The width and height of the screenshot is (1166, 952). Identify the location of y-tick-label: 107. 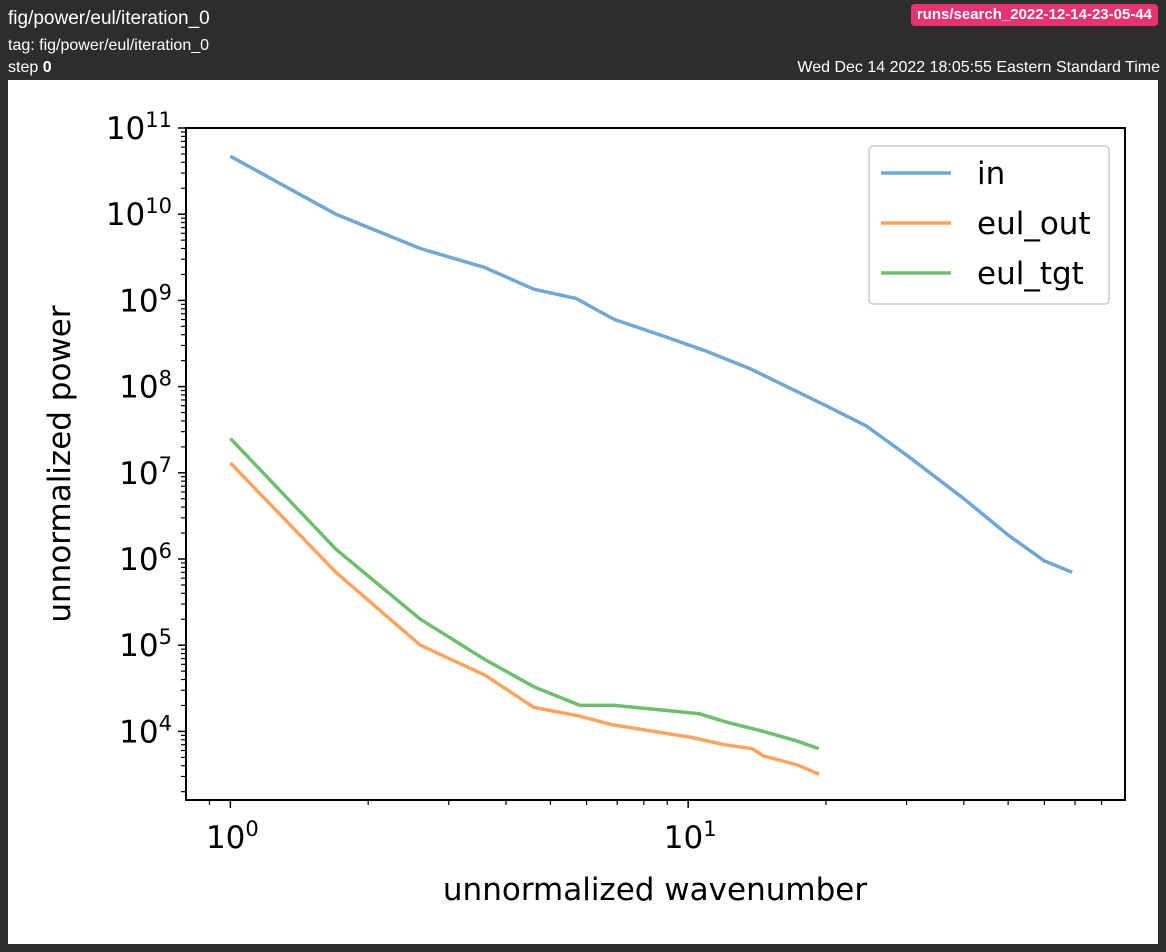
(145, 472).